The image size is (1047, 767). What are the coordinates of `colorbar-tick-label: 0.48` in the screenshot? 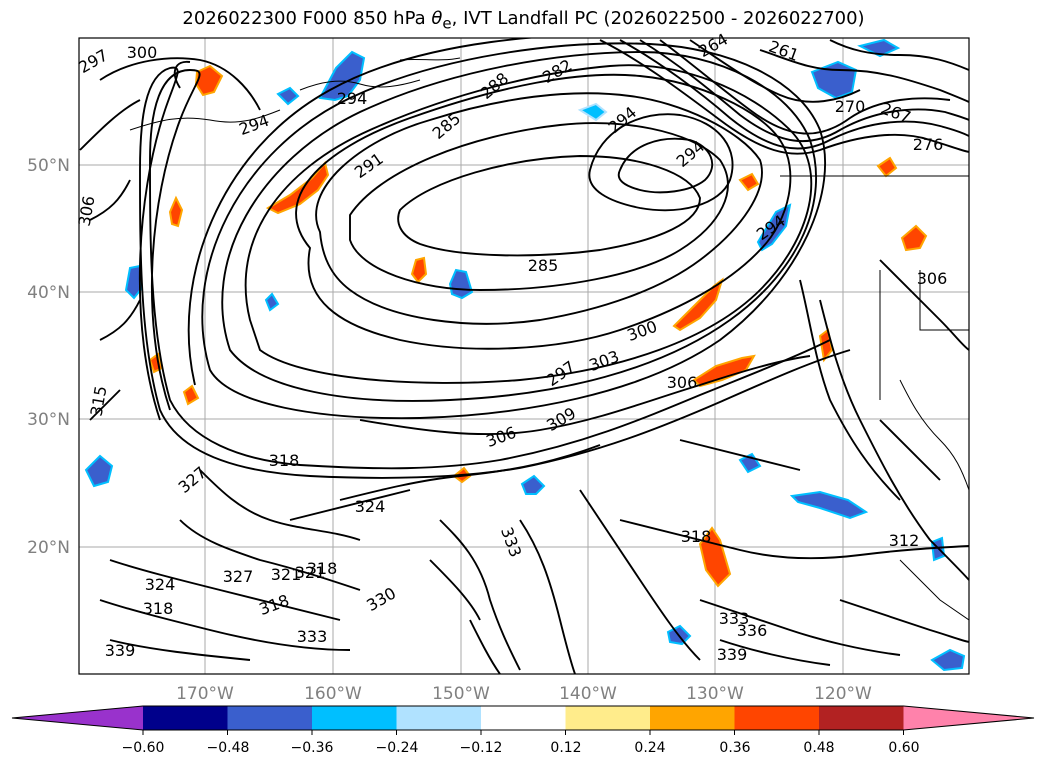 It's located at (818, 748).